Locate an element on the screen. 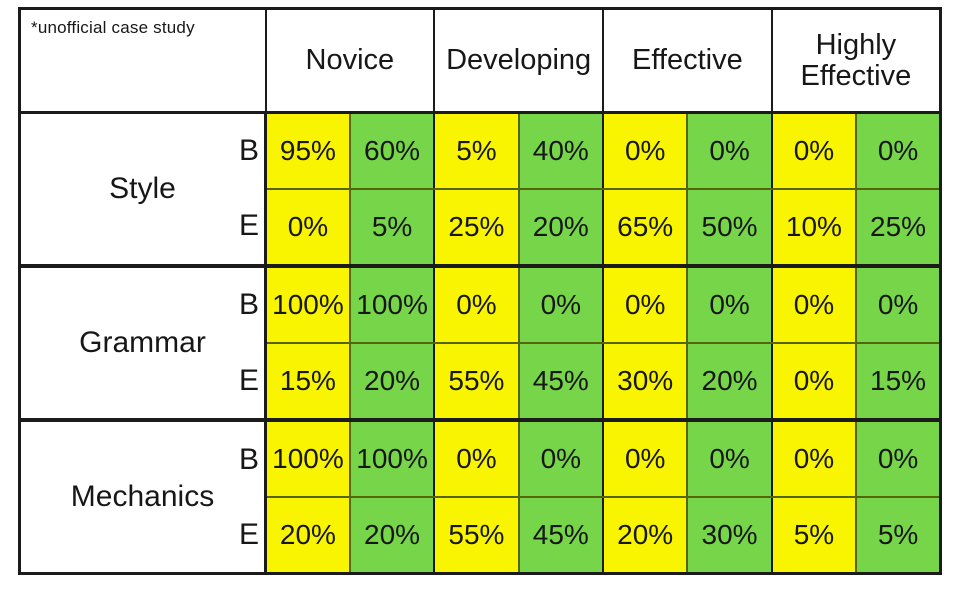 Image resolution: width=960 pixels, height=591 pixels. grammar-e-row: 15% 20% 55% 45% 30% 20% 0% 15% is located at coordinates (481, 381).